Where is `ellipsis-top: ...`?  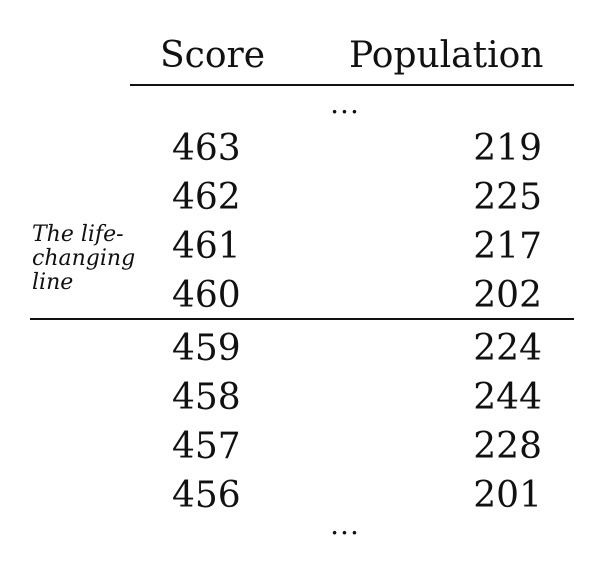
ellipsis-top: ... is located at coordinates (345, 103).